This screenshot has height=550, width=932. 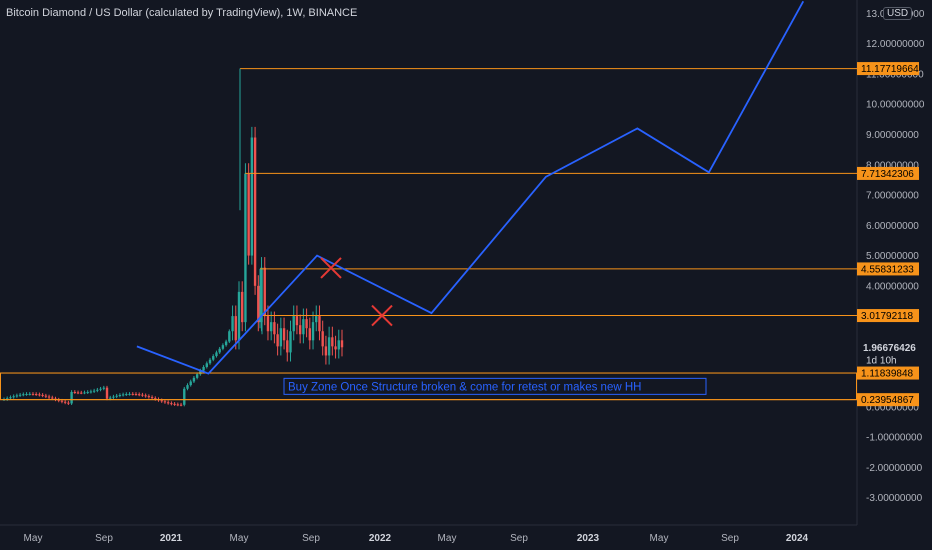 I want to click on y-tick-label: -3.00000000, so click(x=894, y=498).